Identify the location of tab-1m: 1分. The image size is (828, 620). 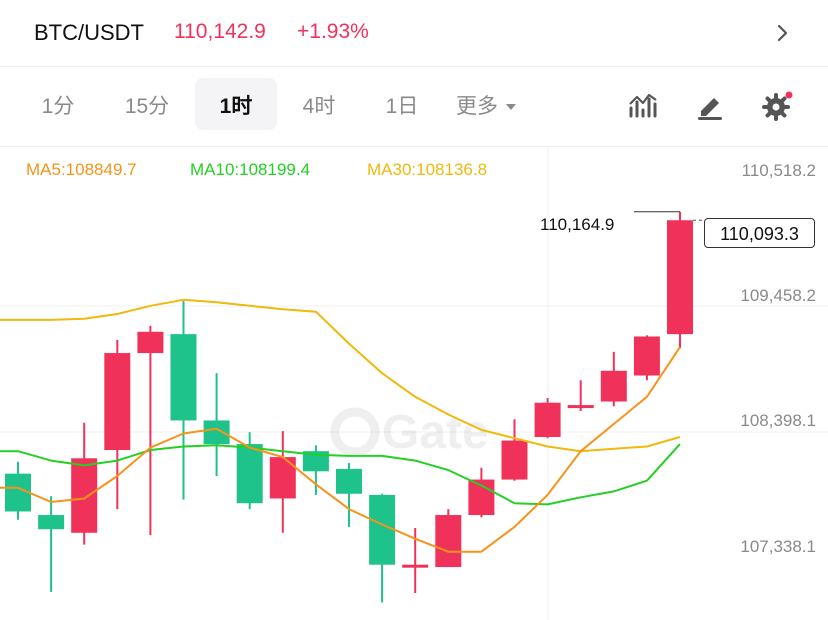
(58, 106).